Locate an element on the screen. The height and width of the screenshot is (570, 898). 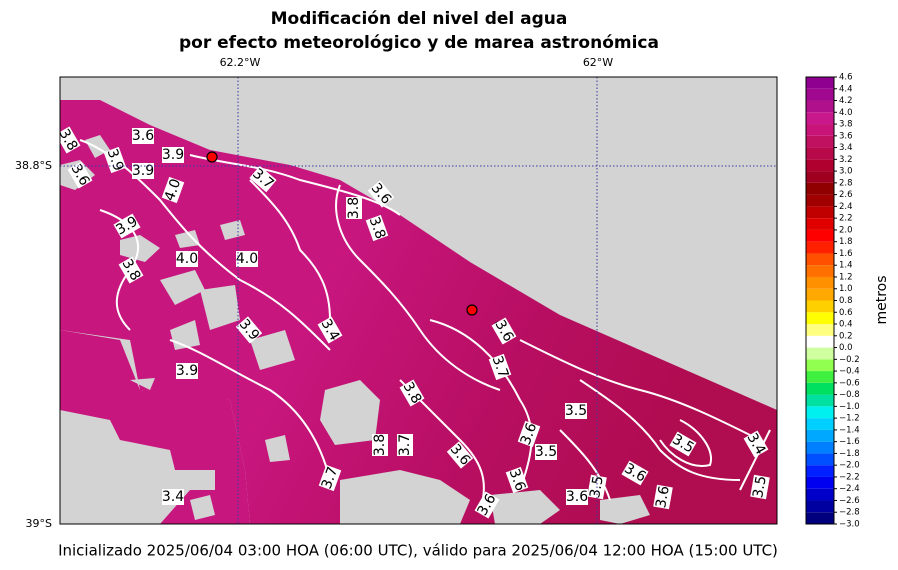
colorbar-tick-label: −1.8 is located at coordinates (849, 454).